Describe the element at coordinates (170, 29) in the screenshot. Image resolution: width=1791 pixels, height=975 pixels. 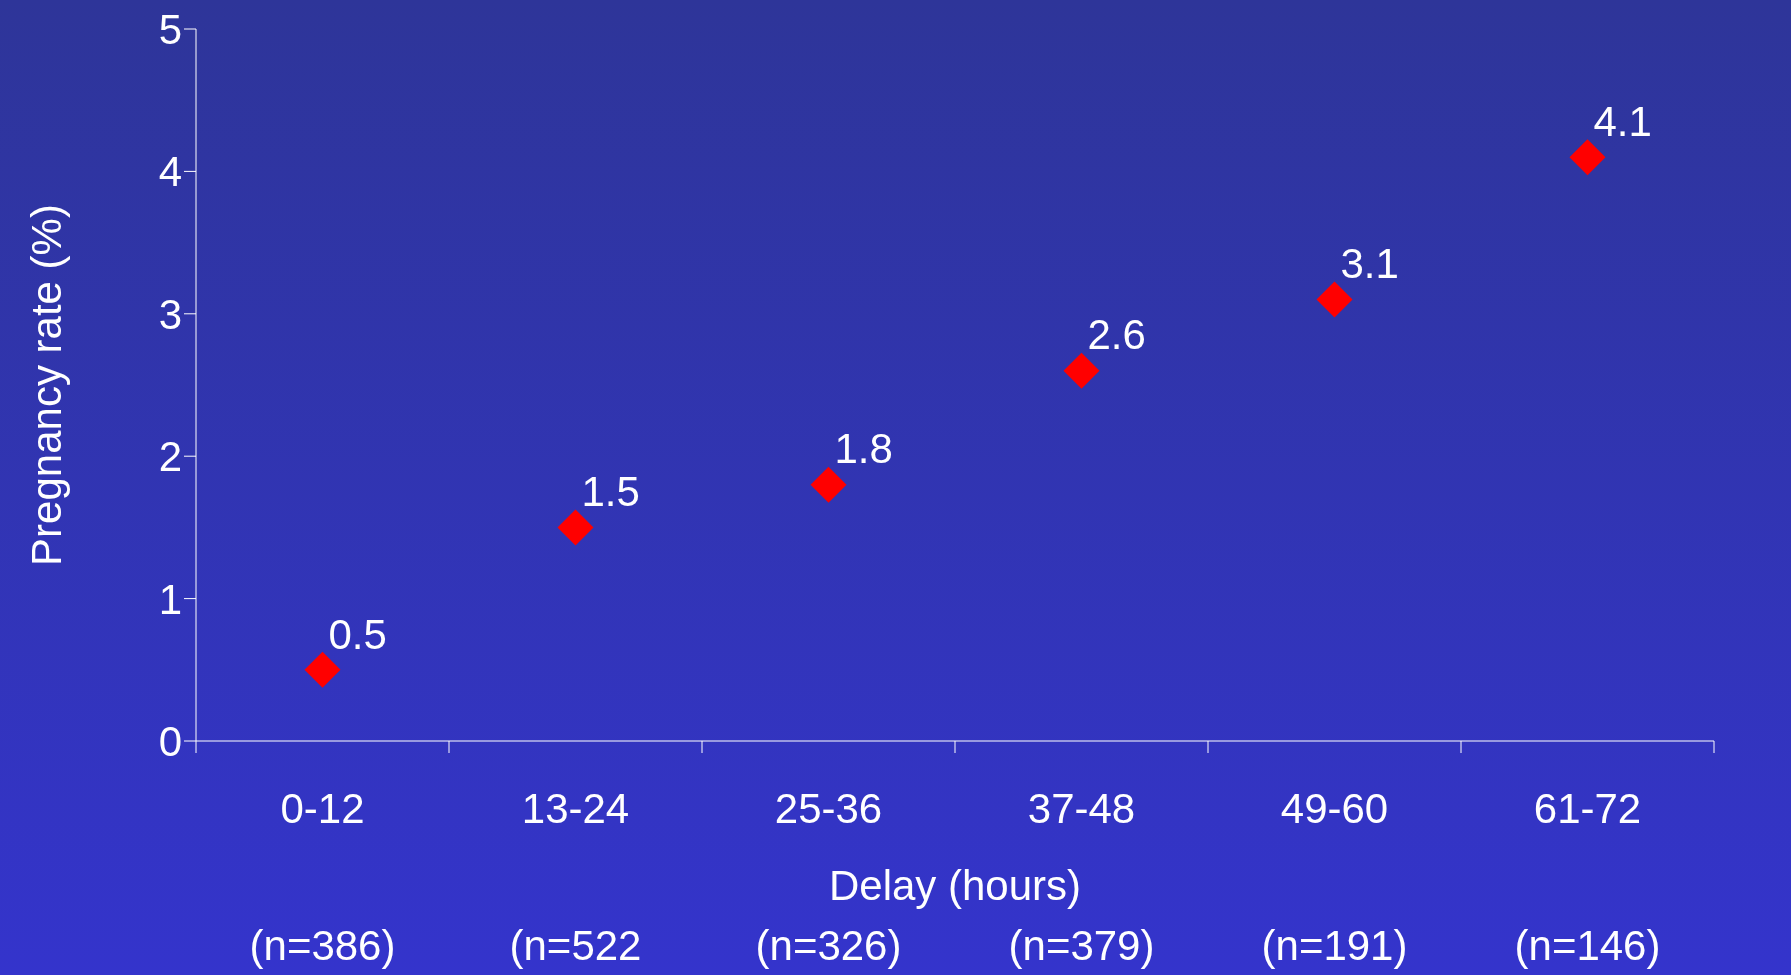
I see `y-tick-label: 5` at that location.